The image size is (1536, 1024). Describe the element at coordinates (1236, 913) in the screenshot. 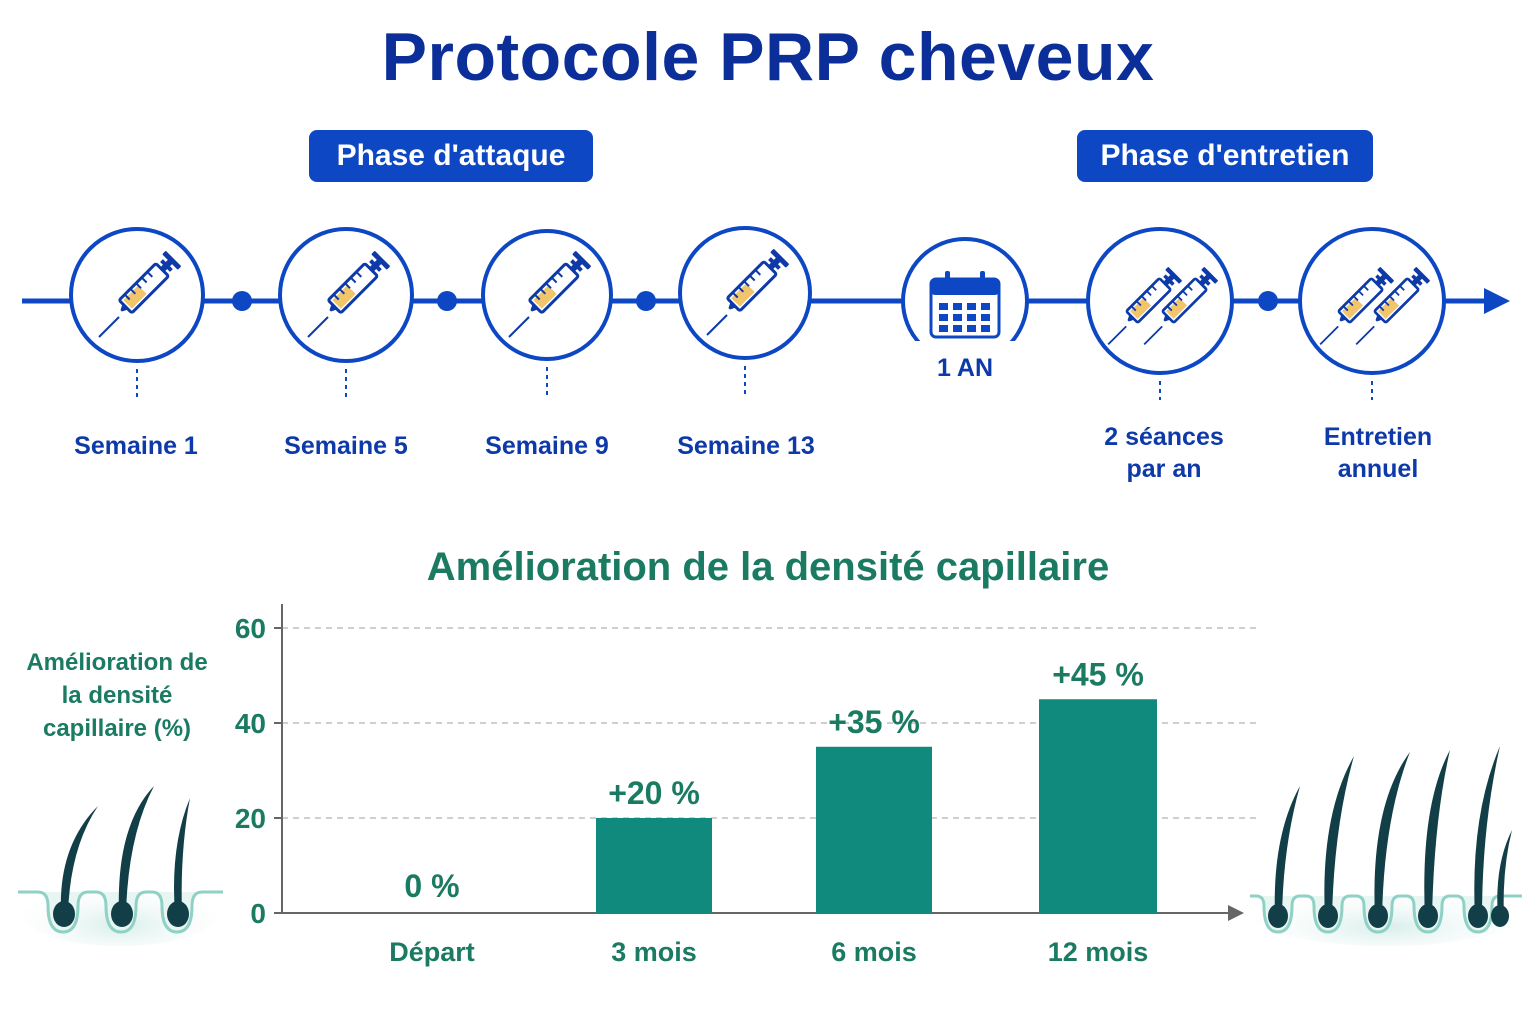

I see `chart-x-axis-arrow` at that location.